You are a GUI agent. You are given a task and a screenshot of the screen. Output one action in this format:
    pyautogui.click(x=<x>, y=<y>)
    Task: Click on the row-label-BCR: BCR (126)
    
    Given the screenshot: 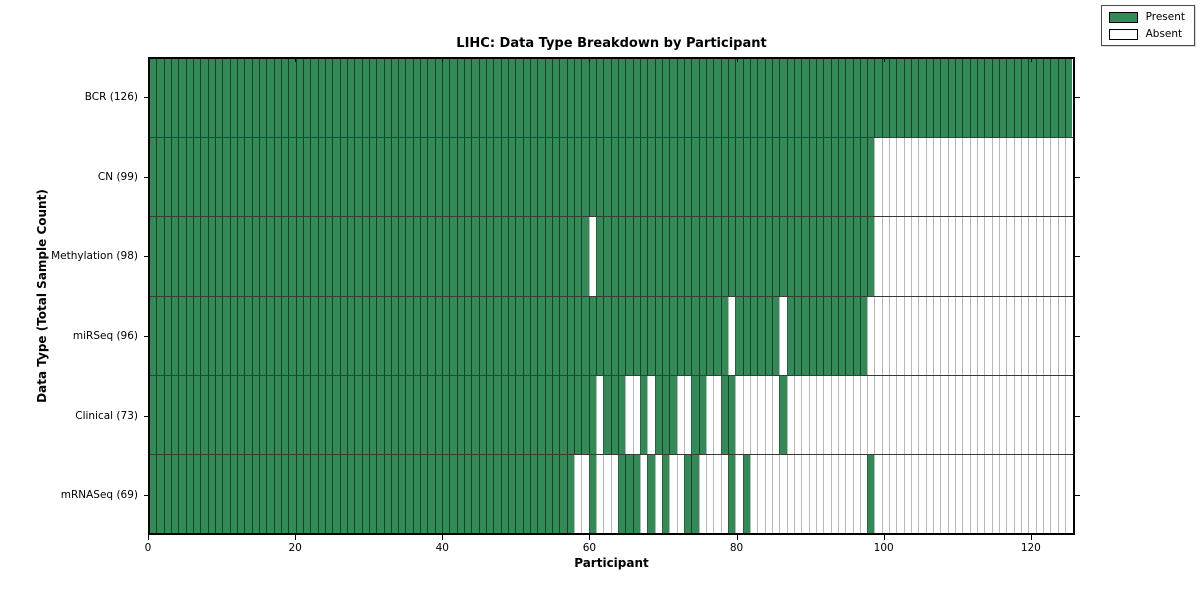 What is the action you would take?
    pyautogui.click(x=111, y=96)
    